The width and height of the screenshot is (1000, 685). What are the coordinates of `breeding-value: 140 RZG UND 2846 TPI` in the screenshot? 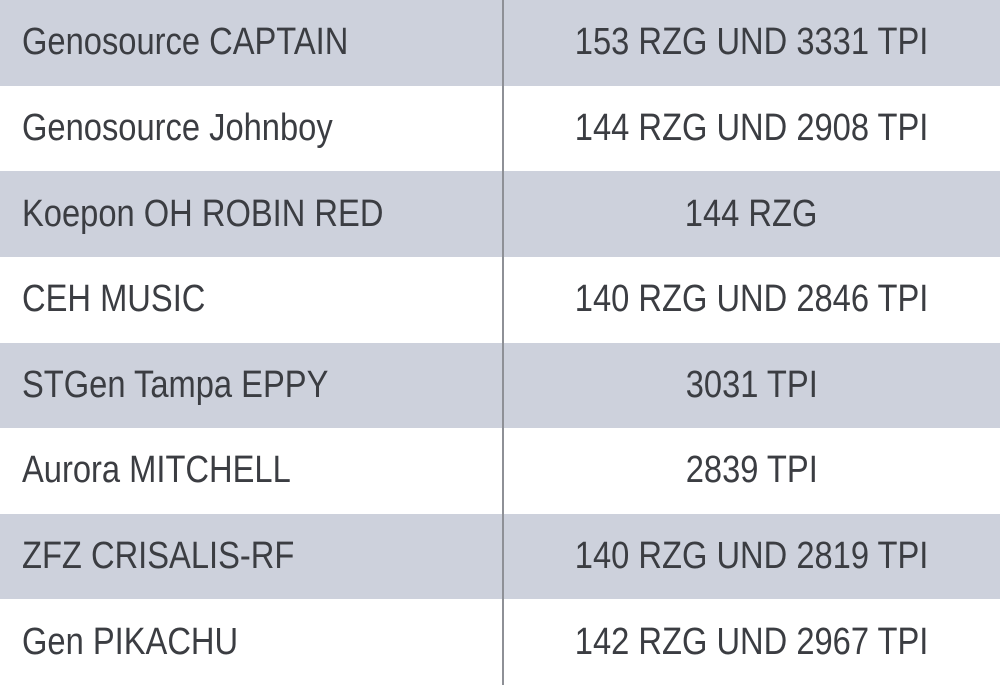 It's located at (751, 299).